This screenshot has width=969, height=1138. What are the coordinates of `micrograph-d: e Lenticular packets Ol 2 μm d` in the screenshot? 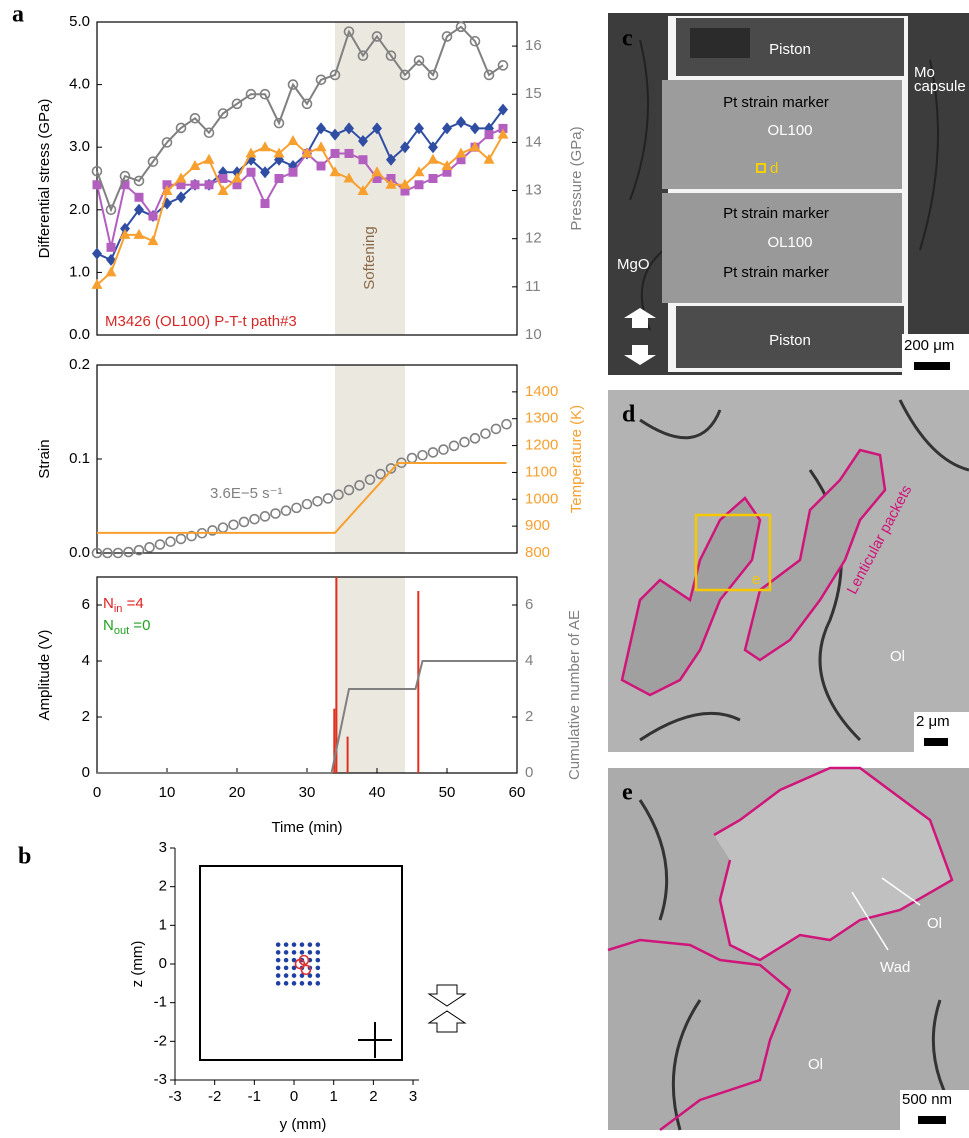 It's located at (788, 571).